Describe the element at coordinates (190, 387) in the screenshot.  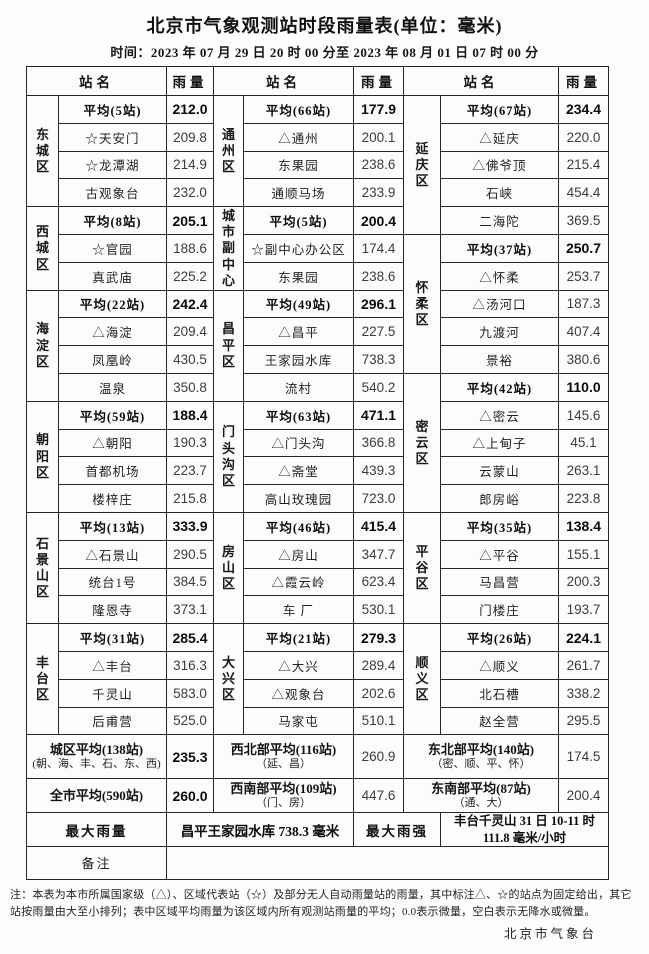
I see `rain-value-cell: 350.8` at that location.